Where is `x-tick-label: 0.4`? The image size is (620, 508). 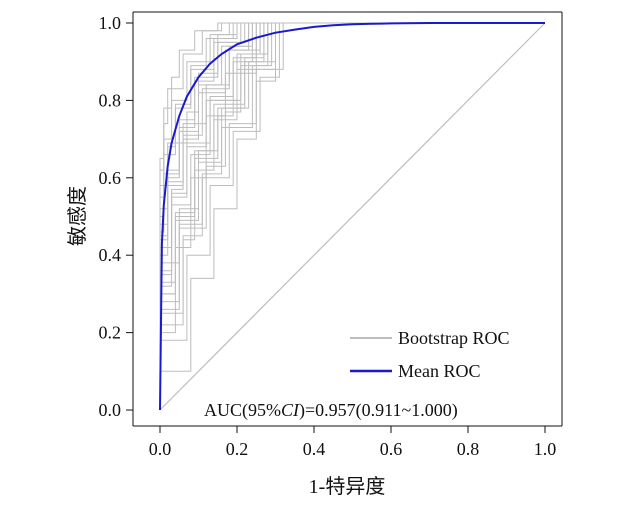
x-tick-label: 0.4 is located at coordinates (314, 449).